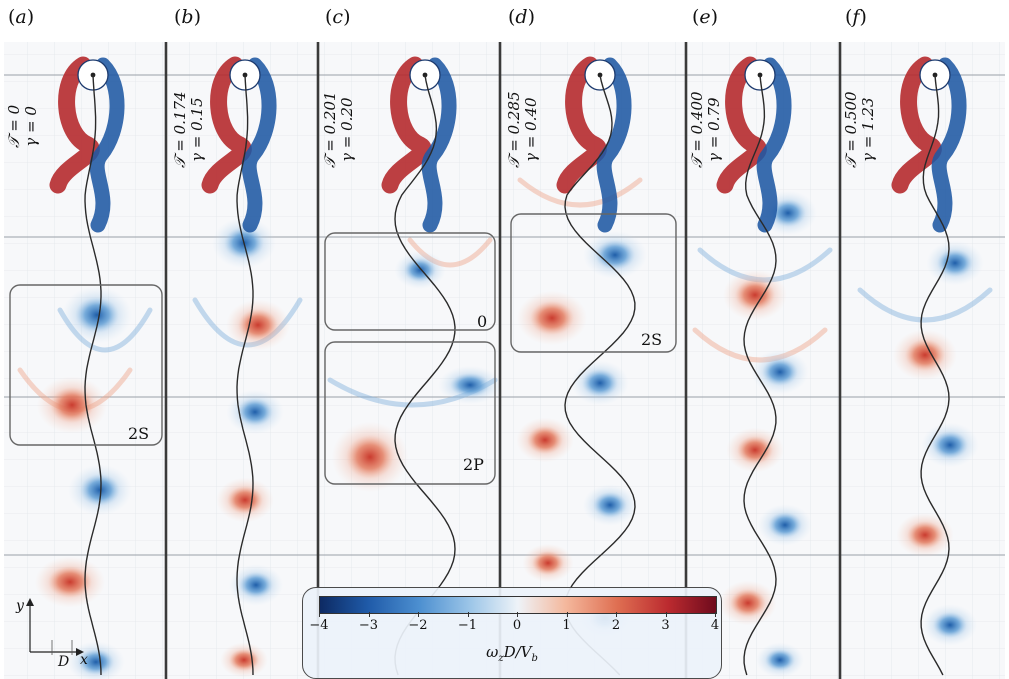  I want to click on colorbar-tick-label: 3, so click(665, 625).